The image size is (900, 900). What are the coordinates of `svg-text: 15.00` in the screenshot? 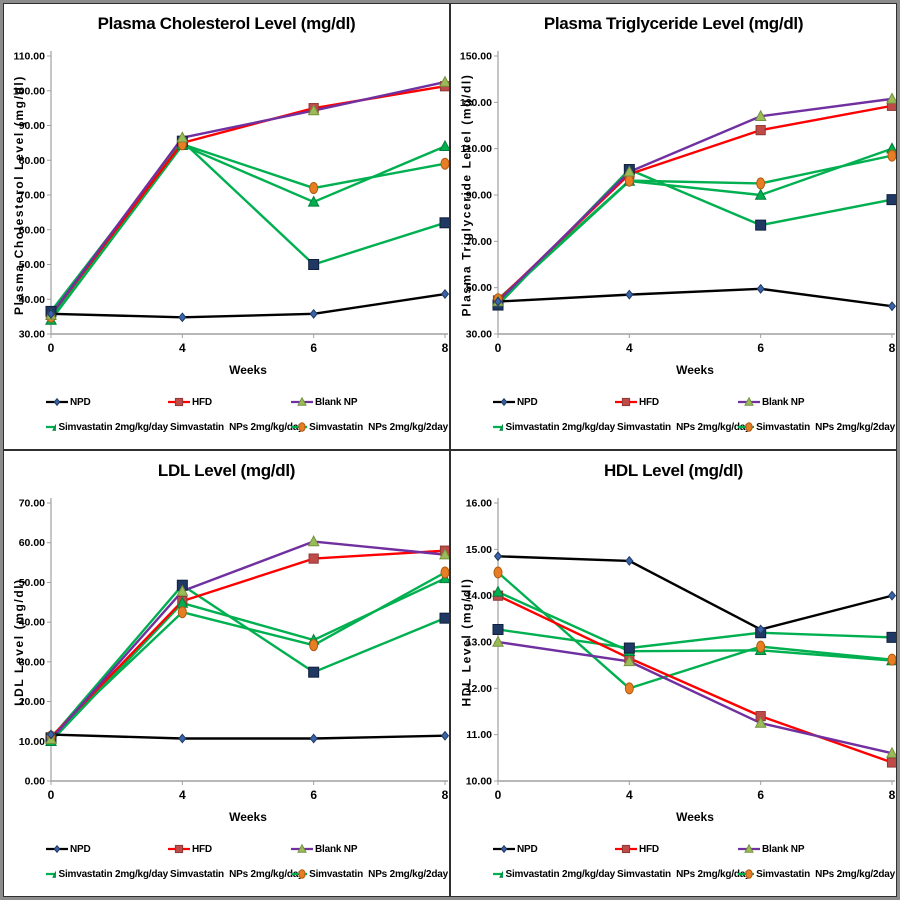 It's located at (479, 550).